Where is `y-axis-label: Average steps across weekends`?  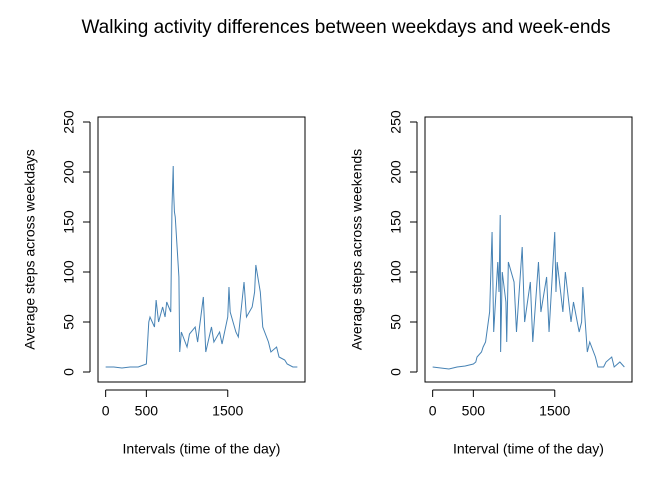
y-axis-label: Average steps across weekends is located at coordinates (357, 249).